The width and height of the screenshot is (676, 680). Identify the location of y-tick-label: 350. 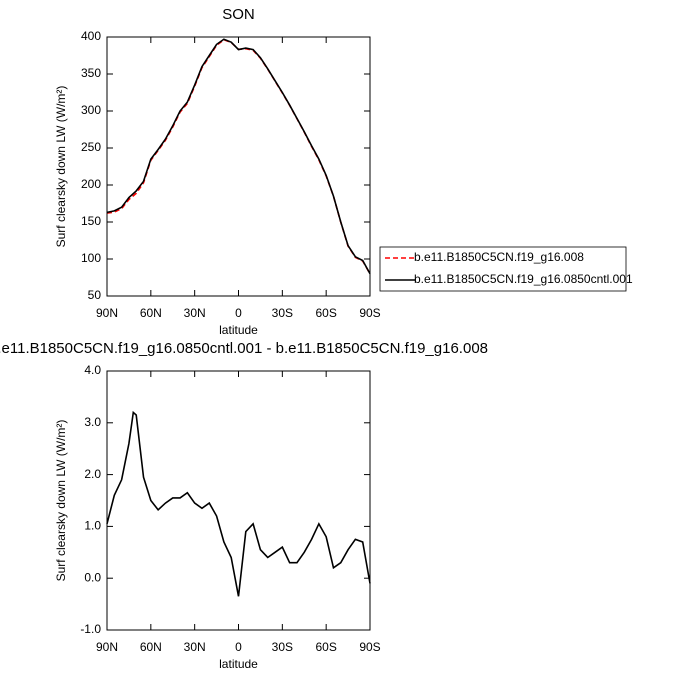
(91, 73).